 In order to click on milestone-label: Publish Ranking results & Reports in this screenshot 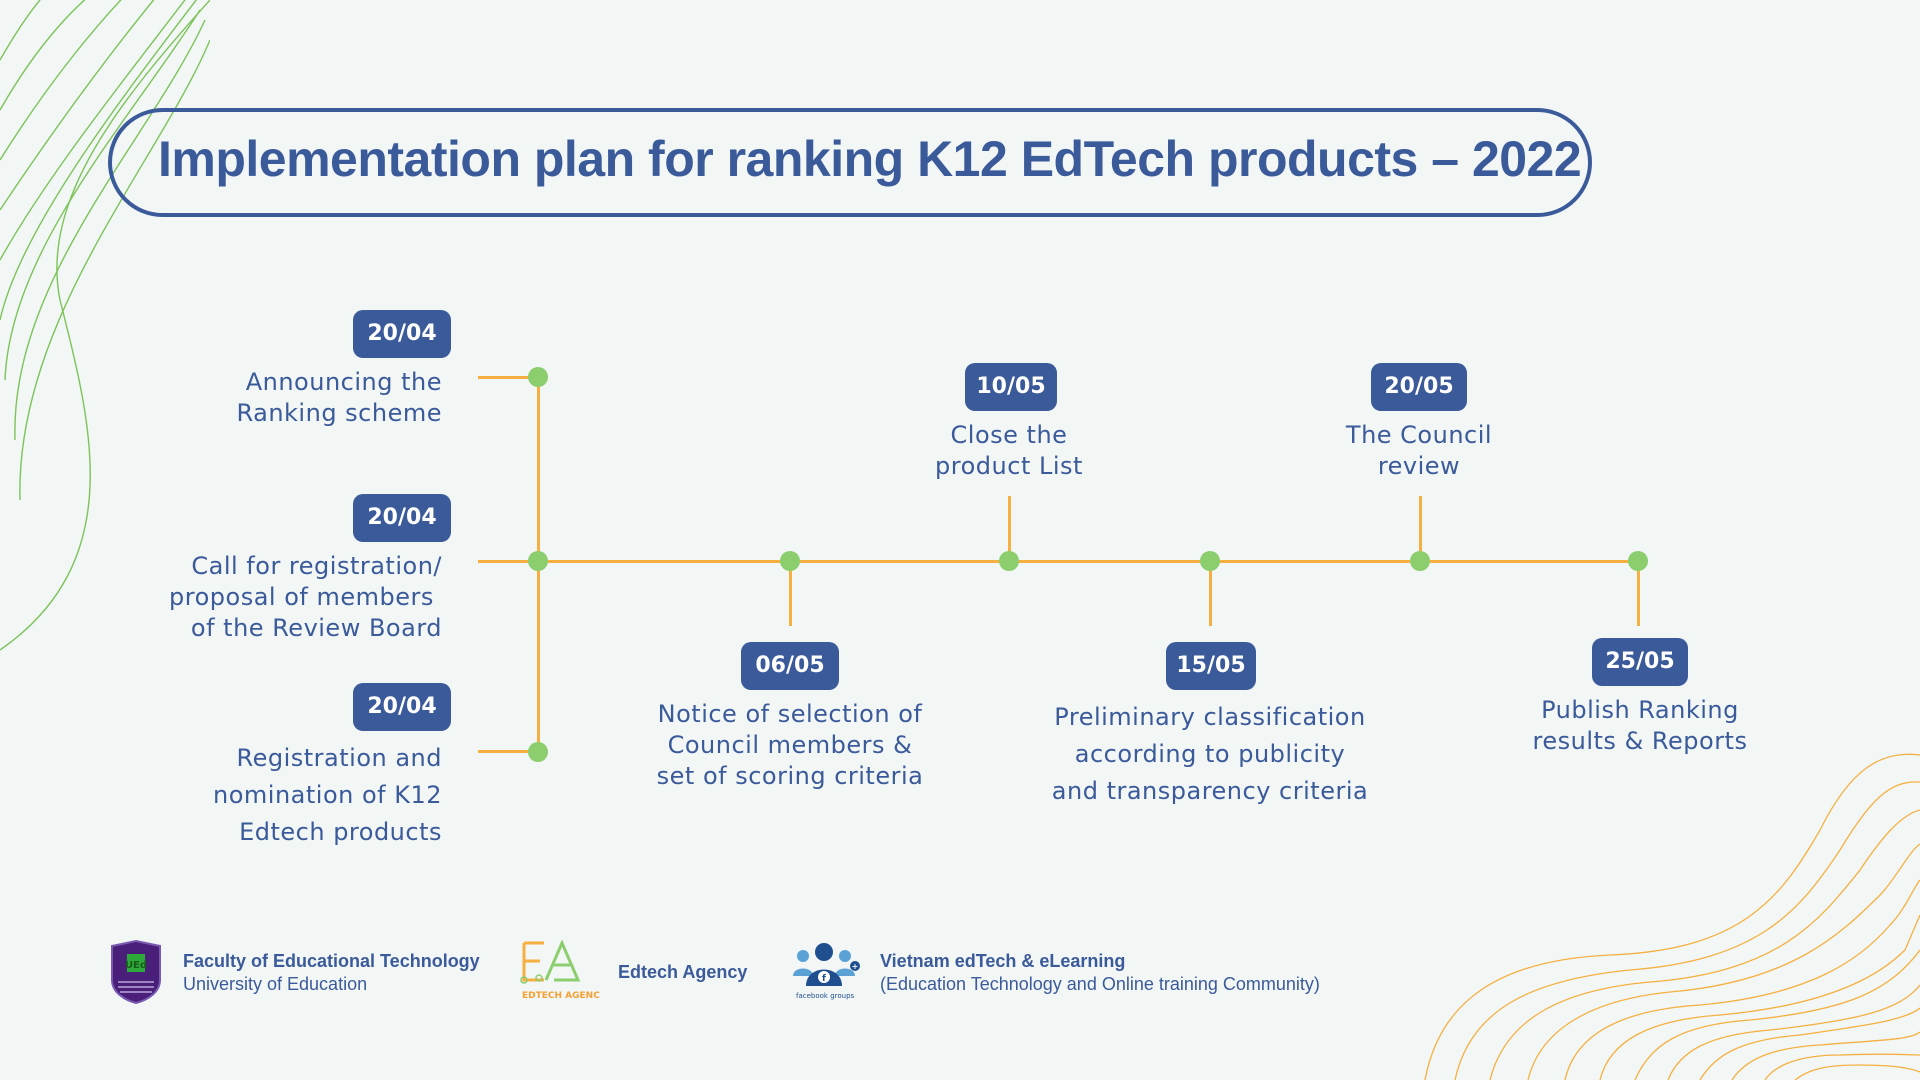, I will do `click(1640, 725)`.